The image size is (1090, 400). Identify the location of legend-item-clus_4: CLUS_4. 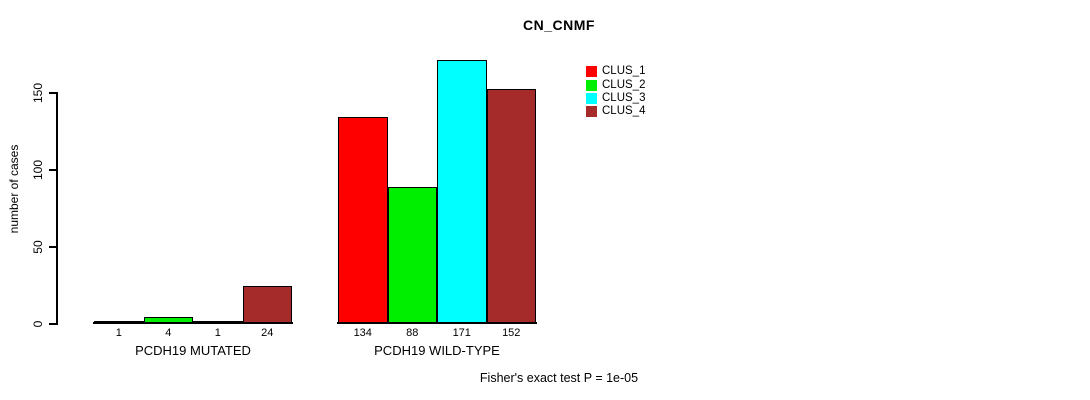
(615, 111).